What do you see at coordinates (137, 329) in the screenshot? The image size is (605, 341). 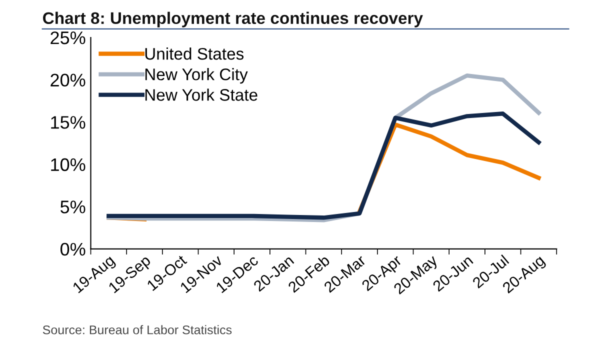 I see `source-note: Source: Bureau of Labor Statistics` at bounding box center [137, 329].